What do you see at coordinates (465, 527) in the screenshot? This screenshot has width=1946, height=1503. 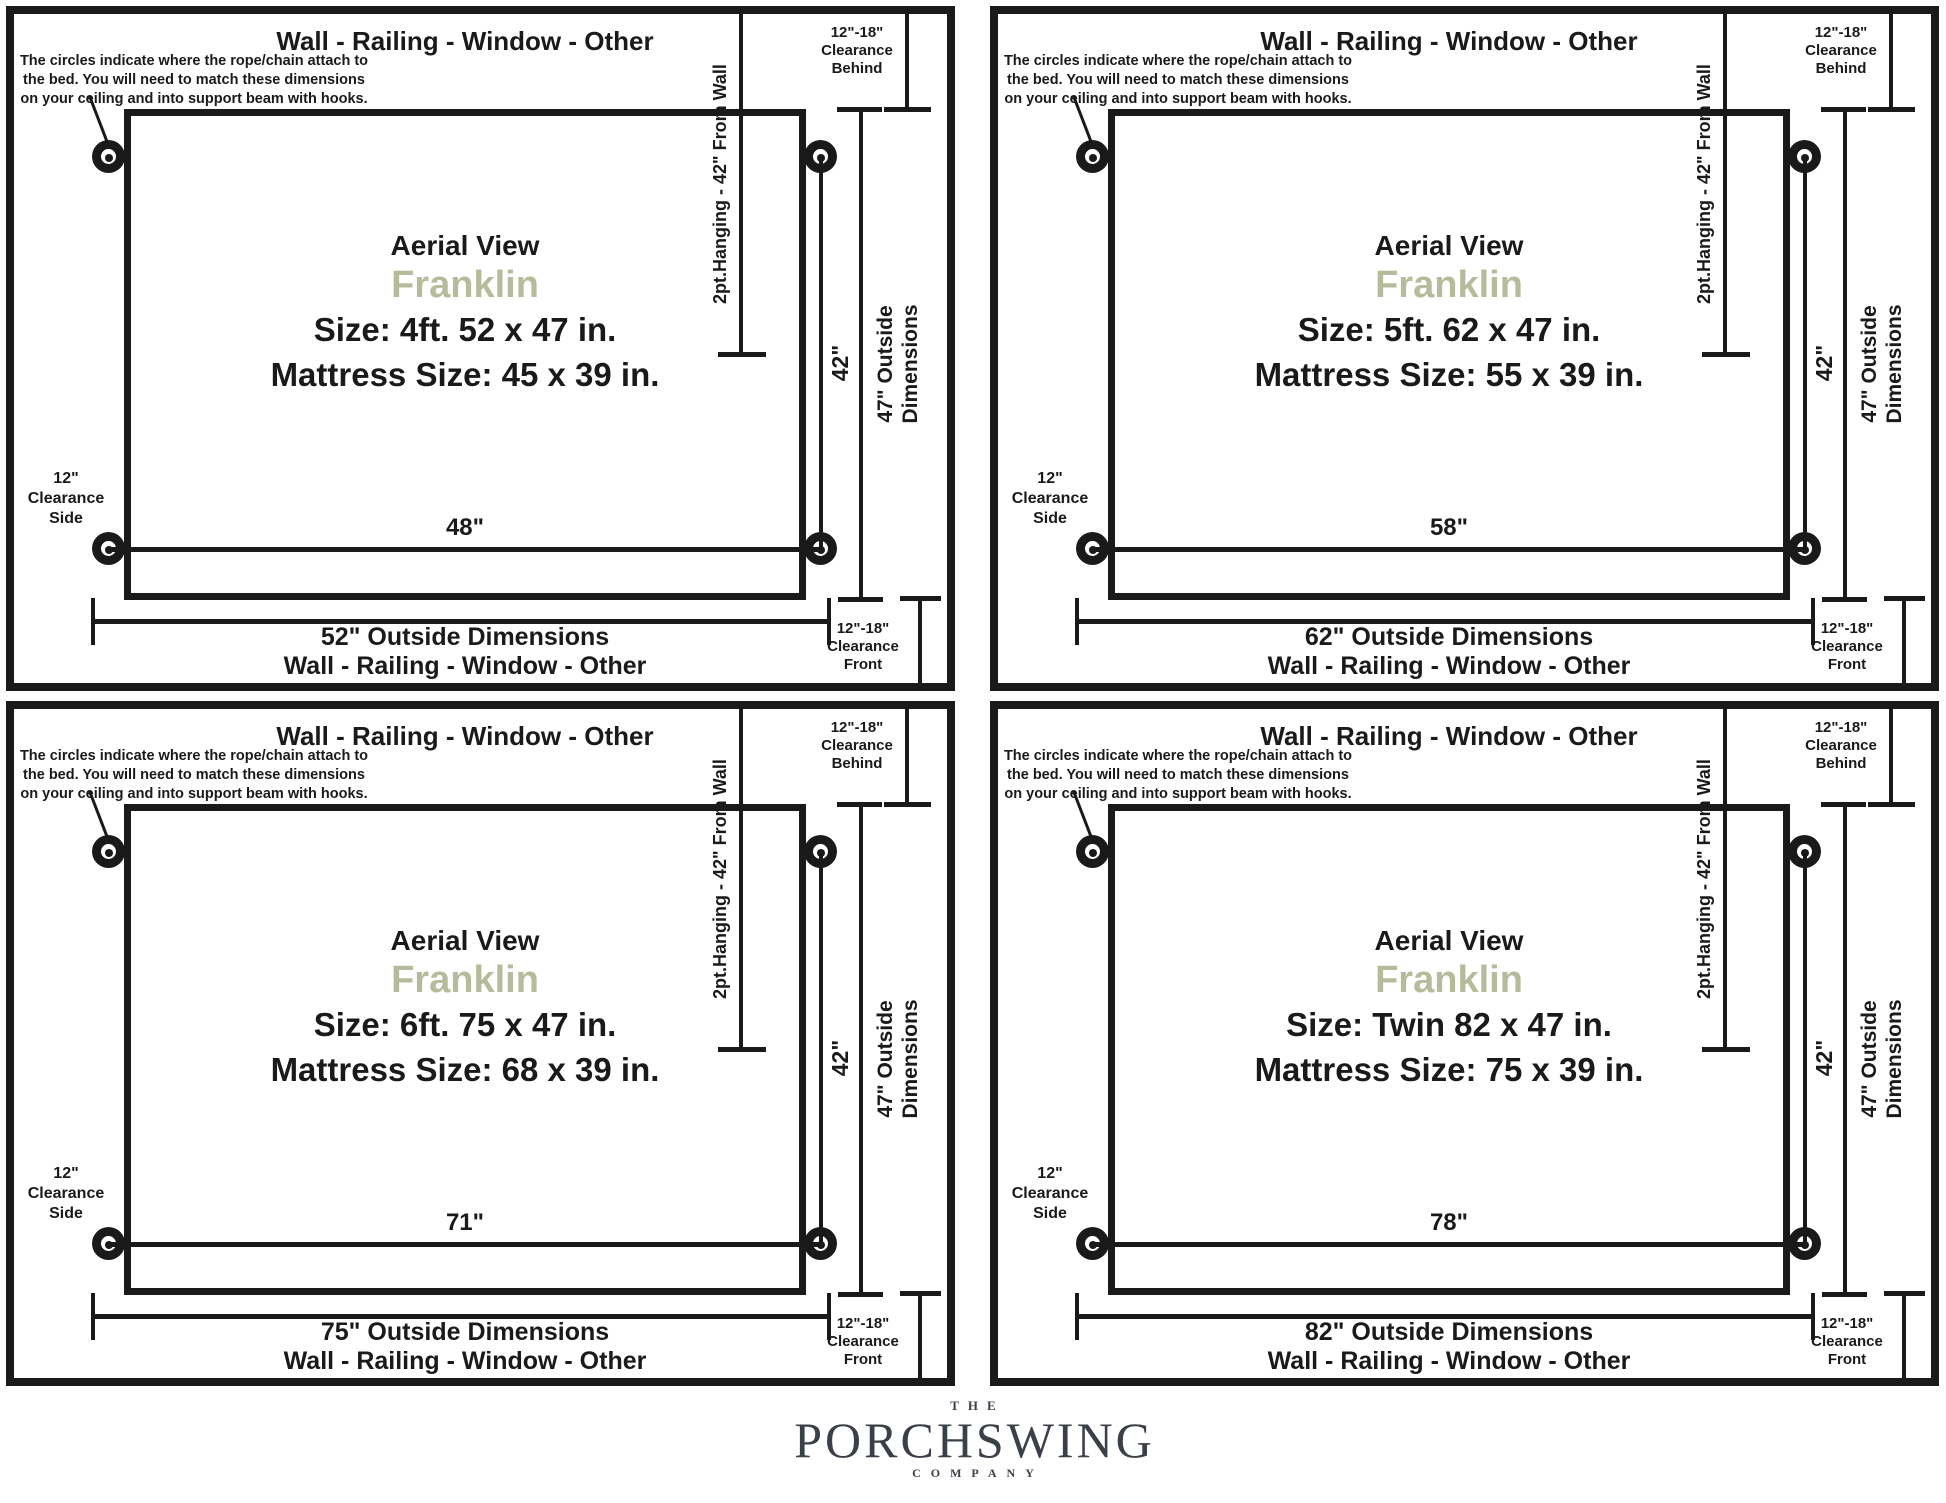 I see `rope-span-width-label: 48"` at bounding box center [465, 527].